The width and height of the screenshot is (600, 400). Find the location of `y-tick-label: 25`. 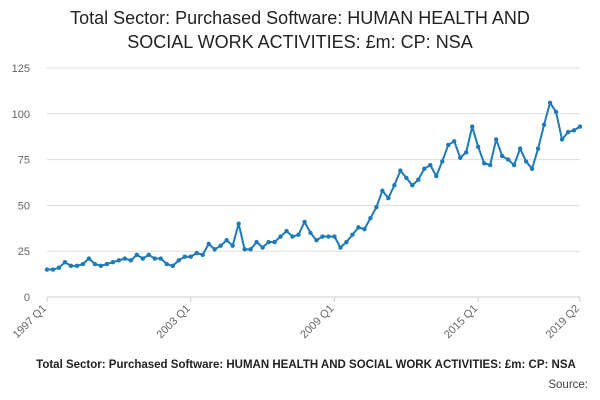

y-tick-label: 25 is located at coordinates (24, 252).